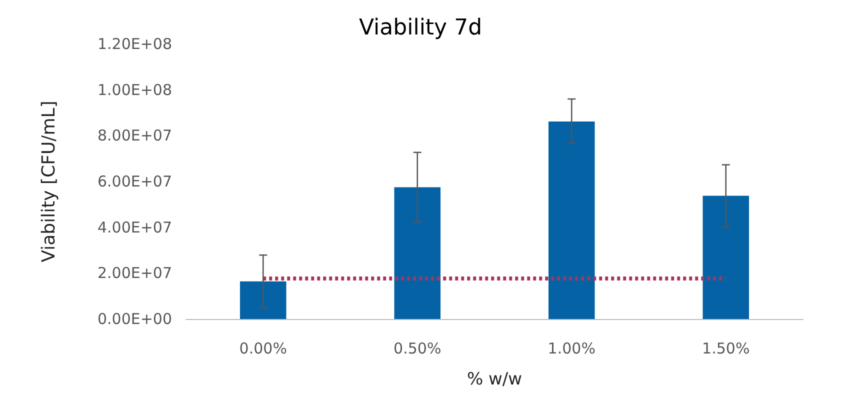 Image resolution: width=841 pixels, height=413 pixels. I want to click on x-tick-label: 1.50%, so click(726, 349).